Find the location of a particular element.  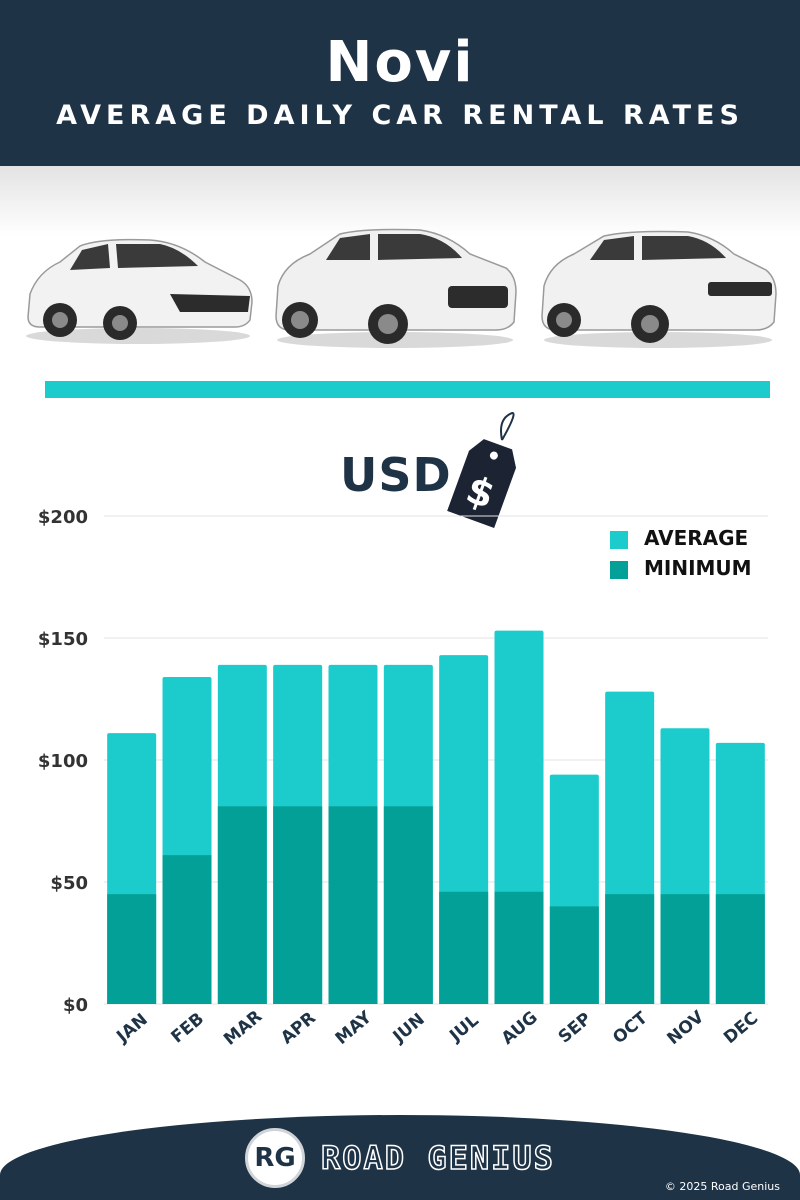

y-tick-label: $150 is located at coordinates (63, 639).